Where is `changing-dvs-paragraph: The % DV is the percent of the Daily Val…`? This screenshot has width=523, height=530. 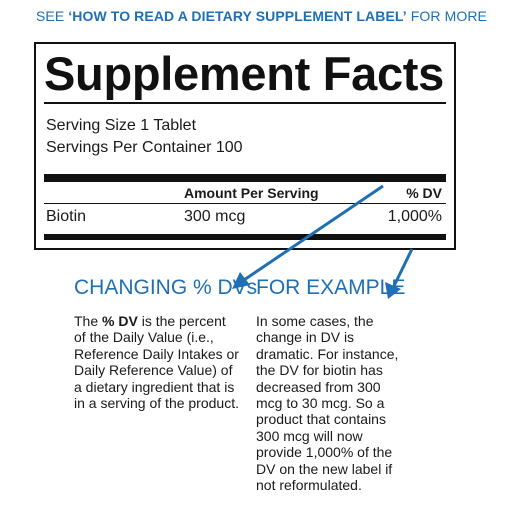 changing-dvs-paragraph: The % DV is the percent of the Daily Val… is located at coordinates (156, 362).